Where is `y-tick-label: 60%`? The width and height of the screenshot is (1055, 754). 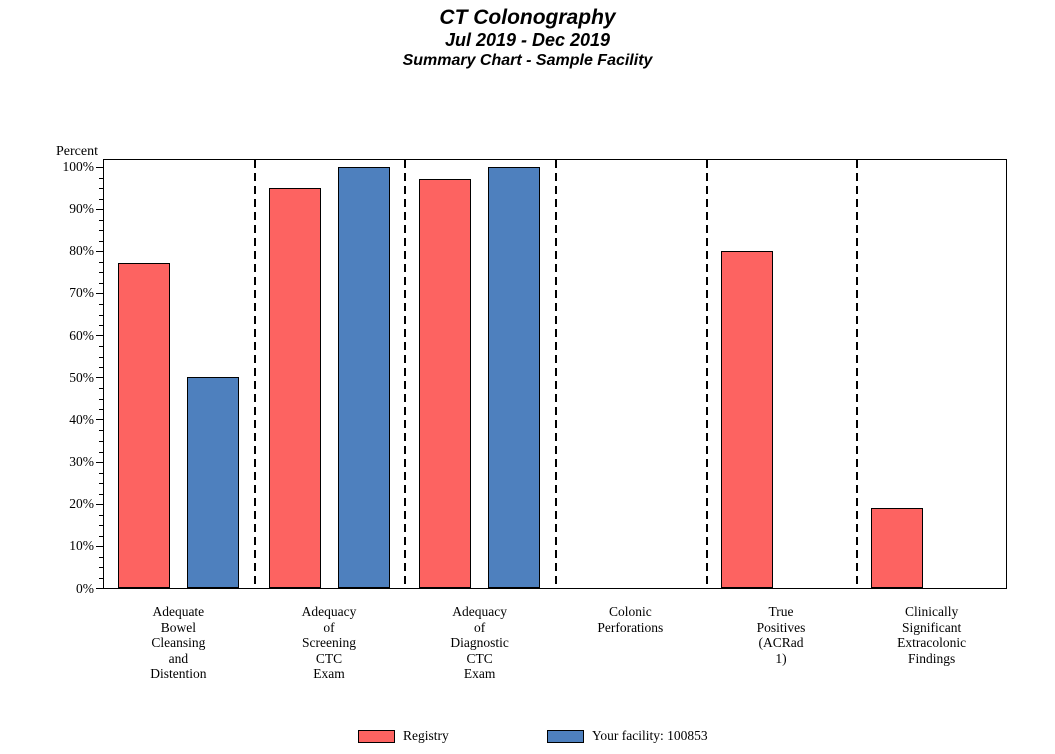
y-tick-label: 60% is located at coordinates (81, 335).